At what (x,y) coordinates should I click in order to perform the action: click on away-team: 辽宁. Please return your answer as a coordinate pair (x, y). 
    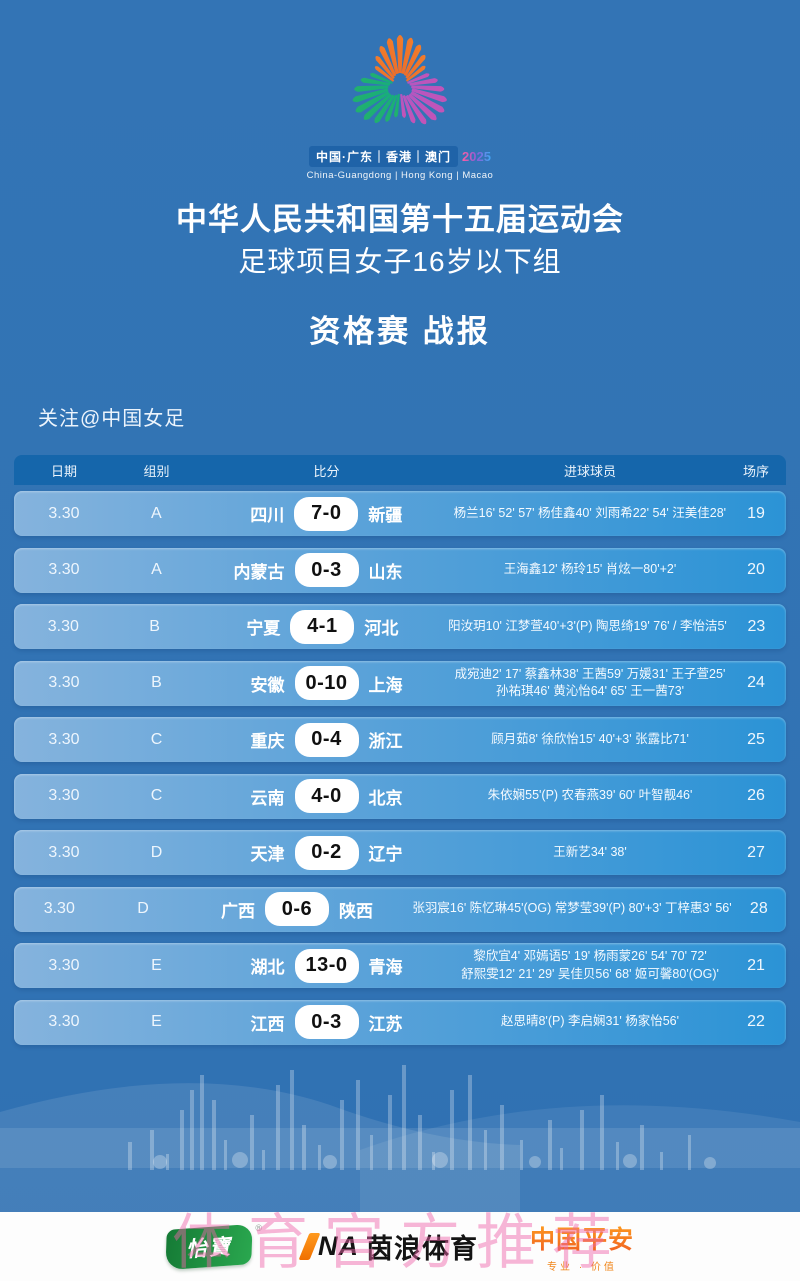
    Looking at the image, I should click on (385, 854).